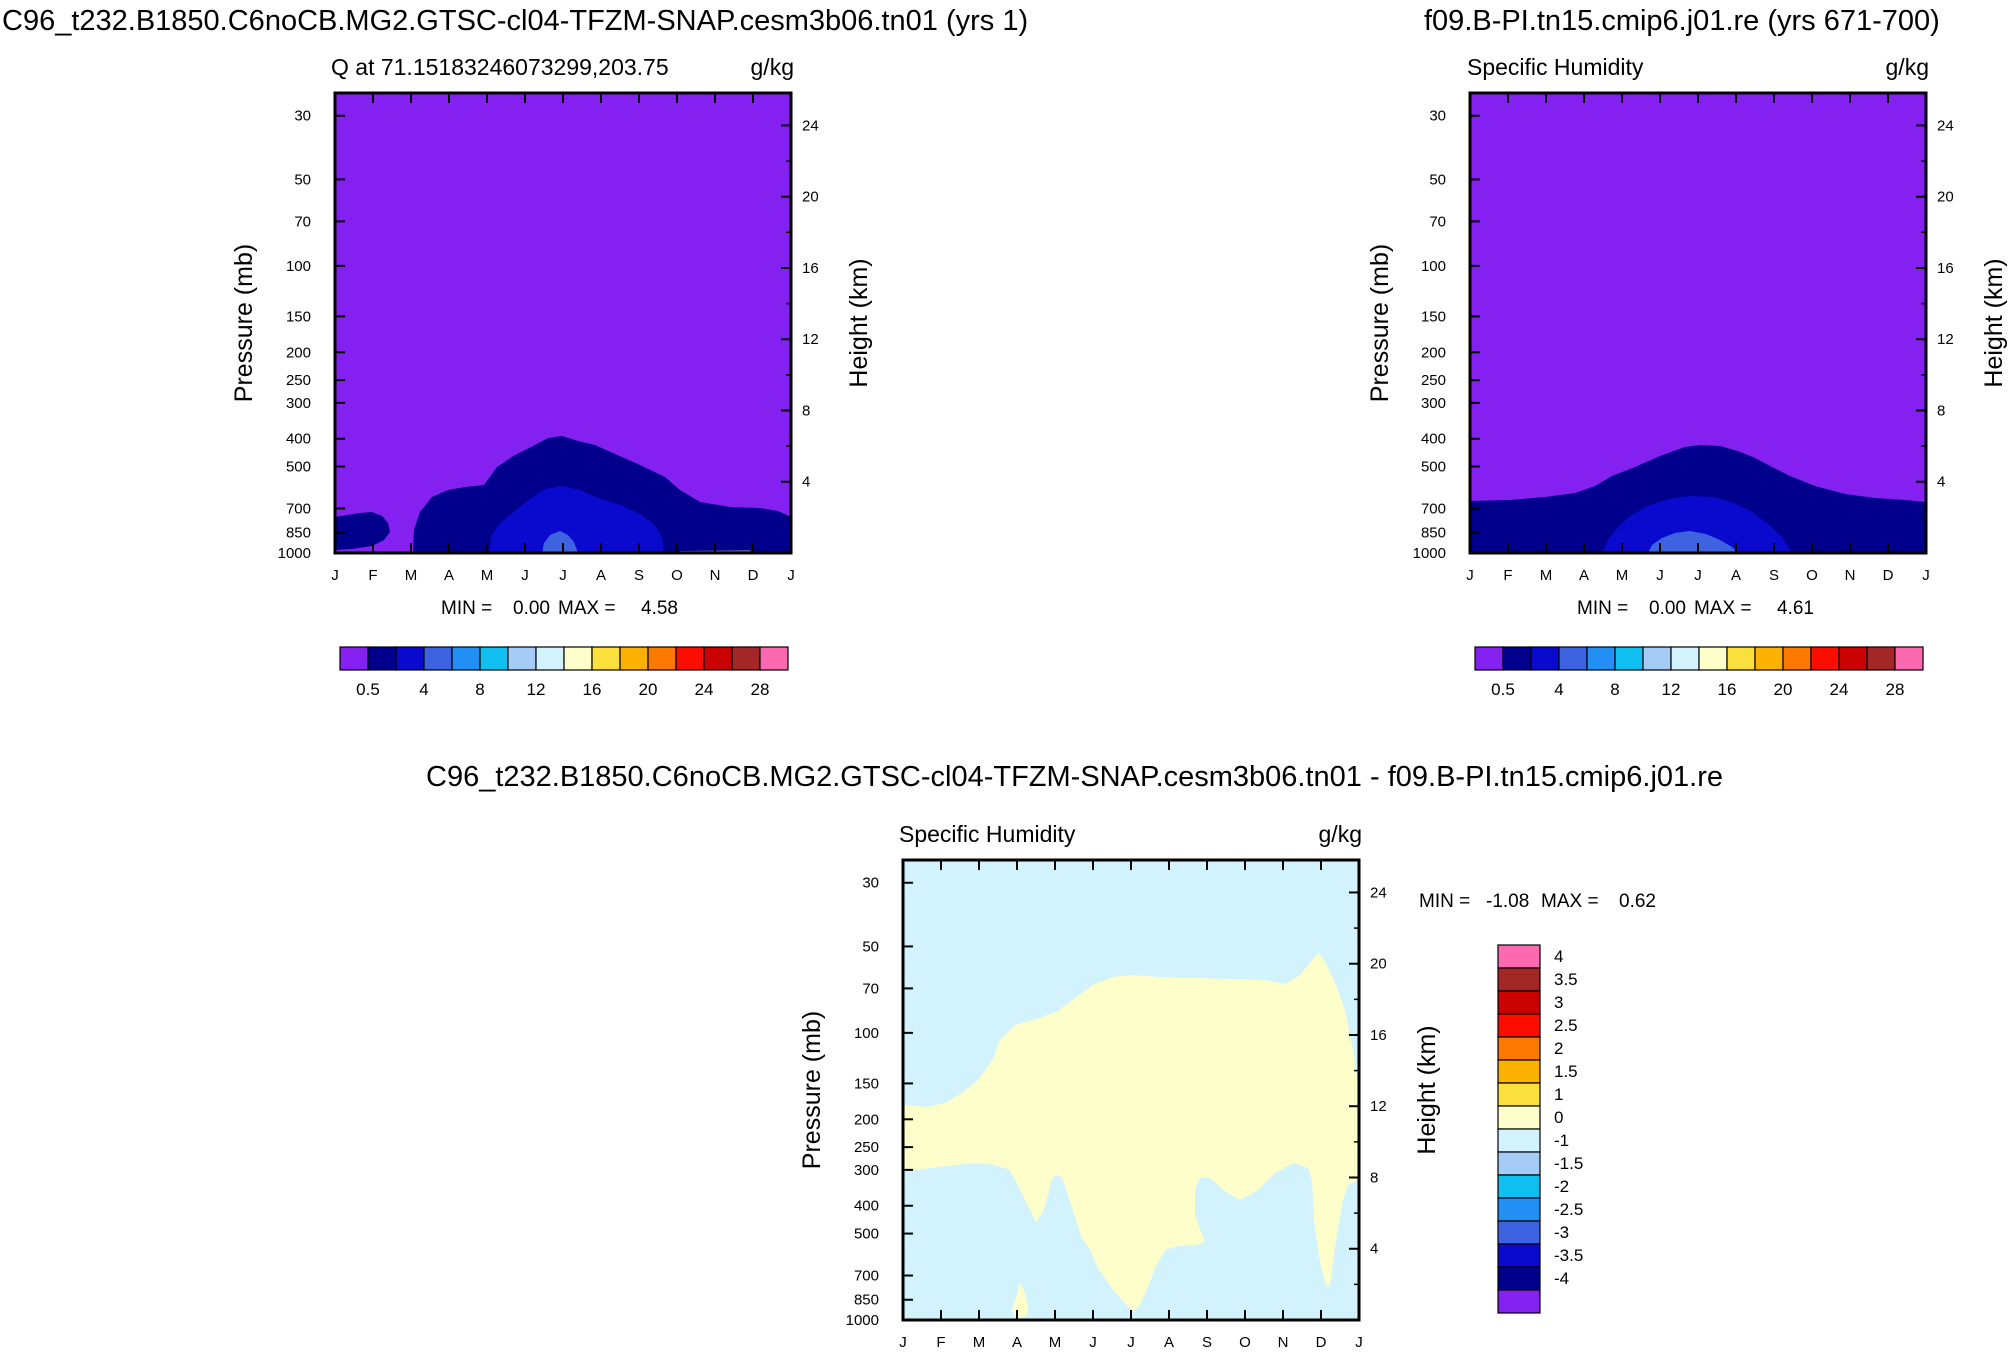 The image size is (2012, 1361). What do you see at coordinates (423, 689) in the screenshot?
I see `left-colorbar-label: 4` at bounding box center [423, 689].